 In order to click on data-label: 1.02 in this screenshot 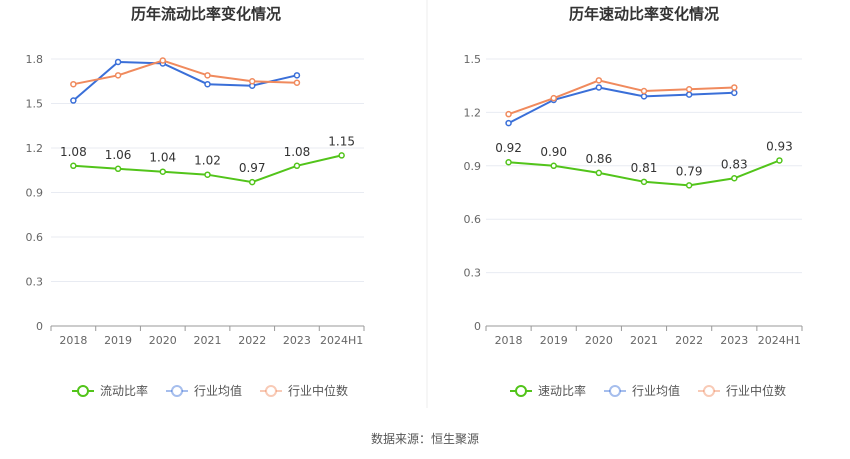, I will do `click(207, 161)`.